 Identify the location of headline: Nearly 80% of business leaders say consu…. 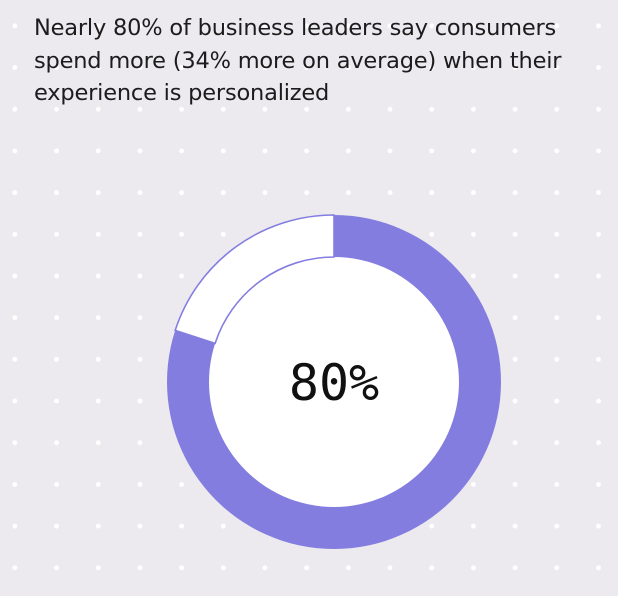
(298, 60).